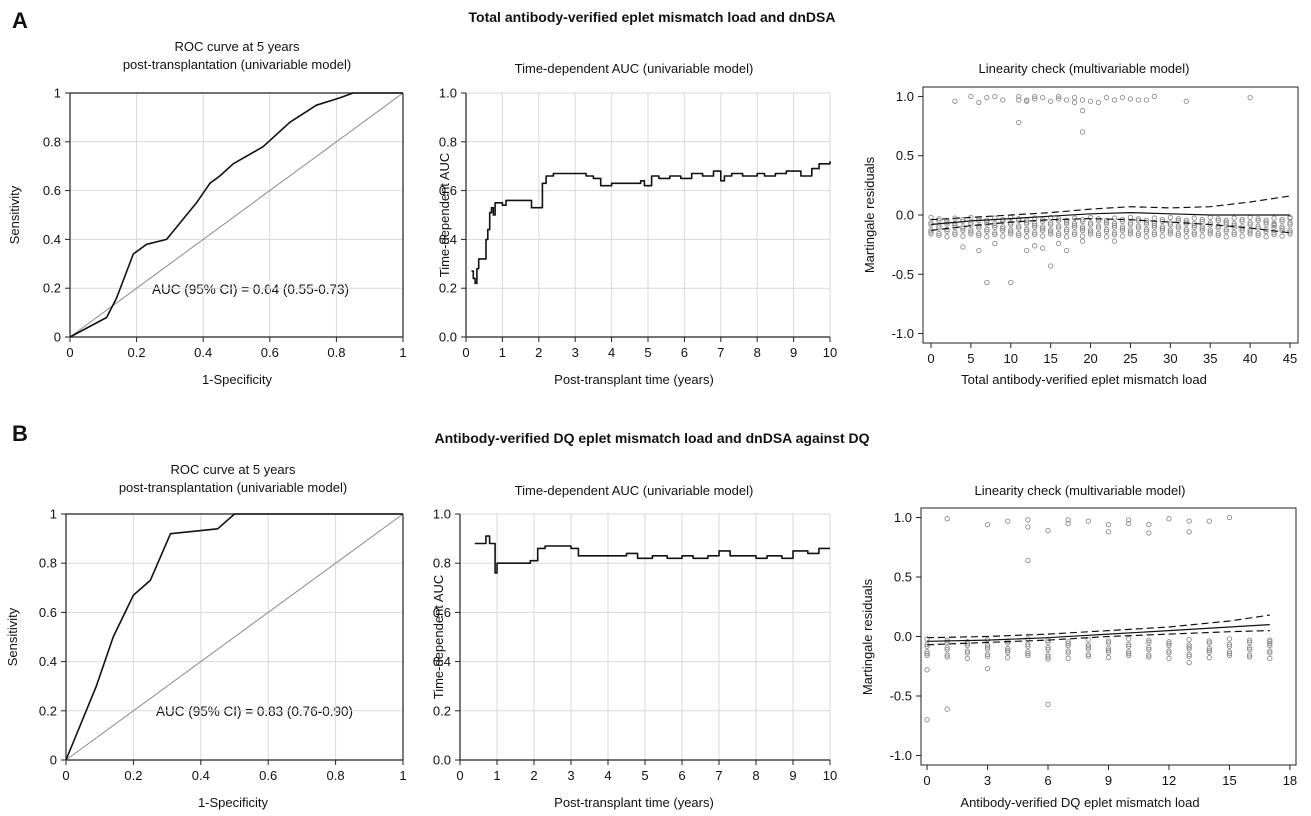  Describe the element at coordinates (634, 490) in the screenshot. I see `chart-title: Time-dependent AUC (univariable model)` at that location.